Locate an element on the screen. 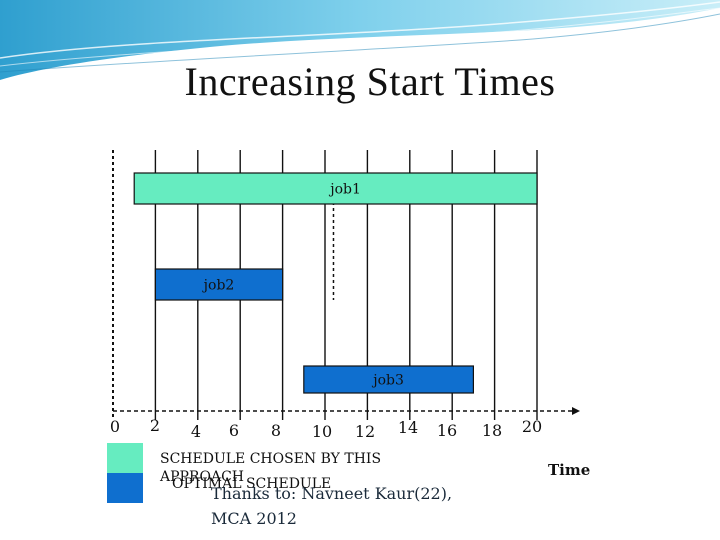 This screenshot has width=720, height=540. bar-job2 is located at coordinates (219, 284).